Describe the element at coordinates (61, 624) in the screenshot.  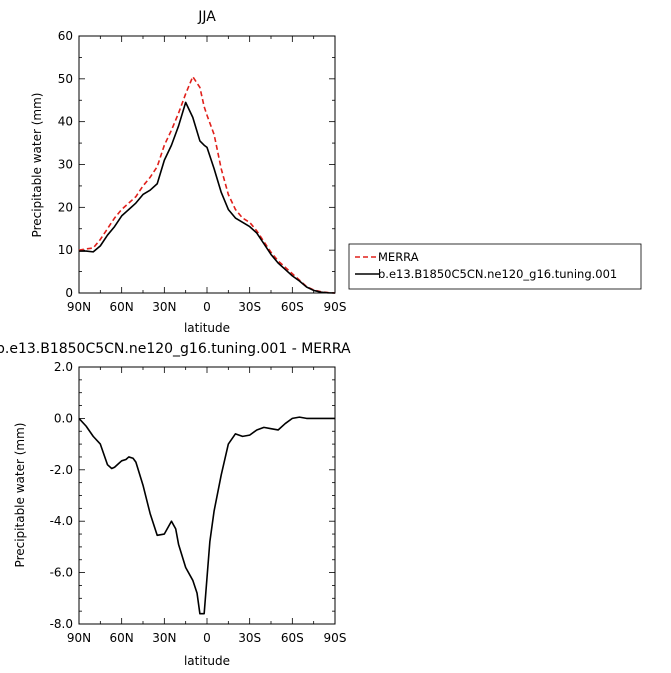
I see `bottom-y-tick-label: -8.0` at that location.